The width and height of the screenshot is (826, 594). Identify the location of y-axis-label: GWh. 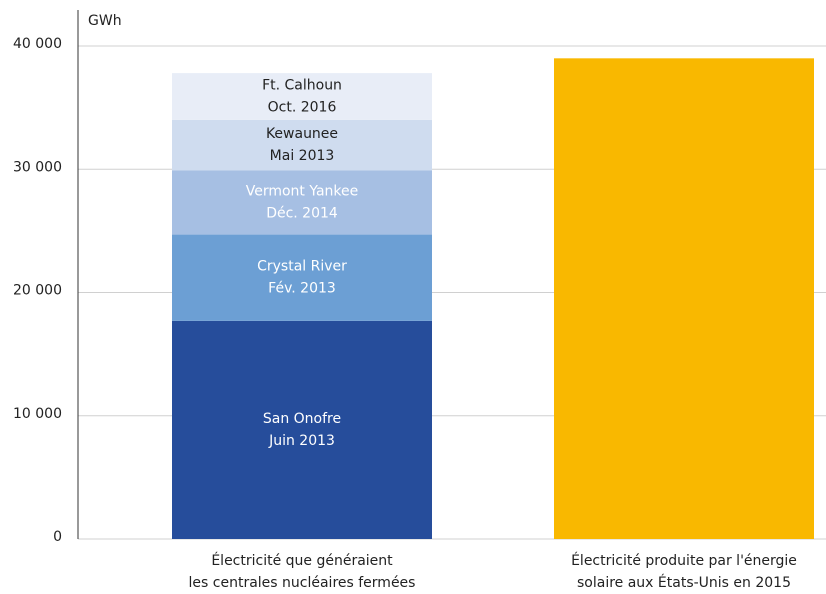
(105, 21).